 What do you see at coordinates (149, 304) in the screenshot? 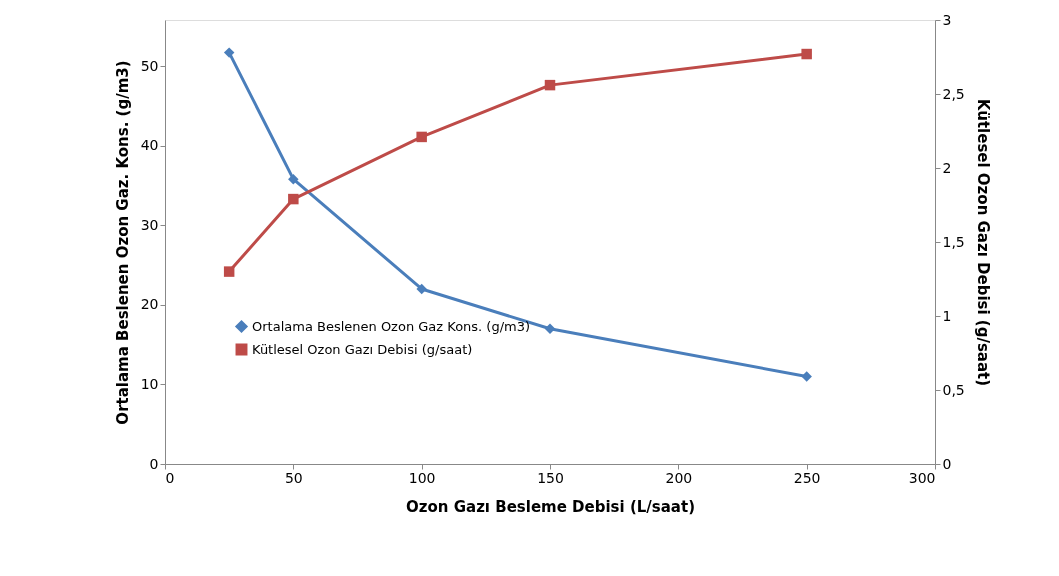
I see `y-tick-label: 20` at bounding box center [149, 304].